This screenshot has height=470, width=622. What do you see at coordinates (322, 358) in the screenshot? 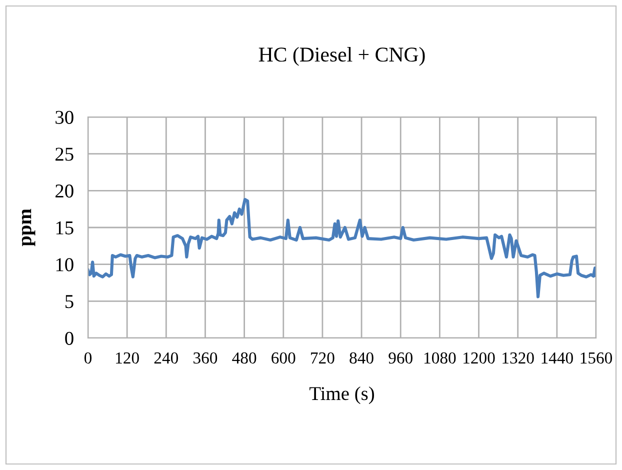
I see `x-tick-label: 720` at bounding box center [322, 358].